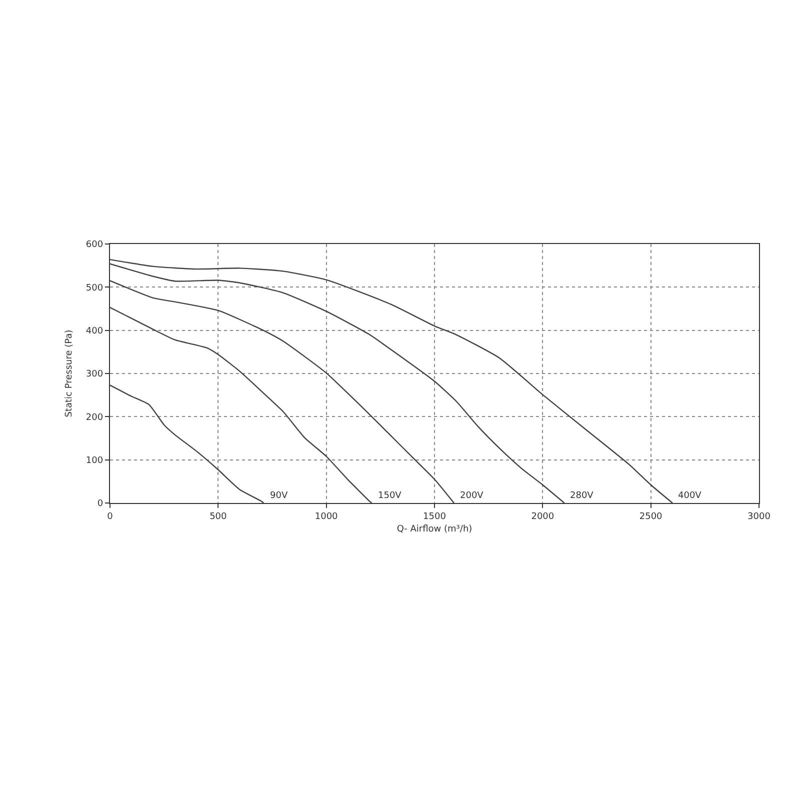 The image size is (800, 800). I want to click on x-tick-label: 500, so click(219, 517).